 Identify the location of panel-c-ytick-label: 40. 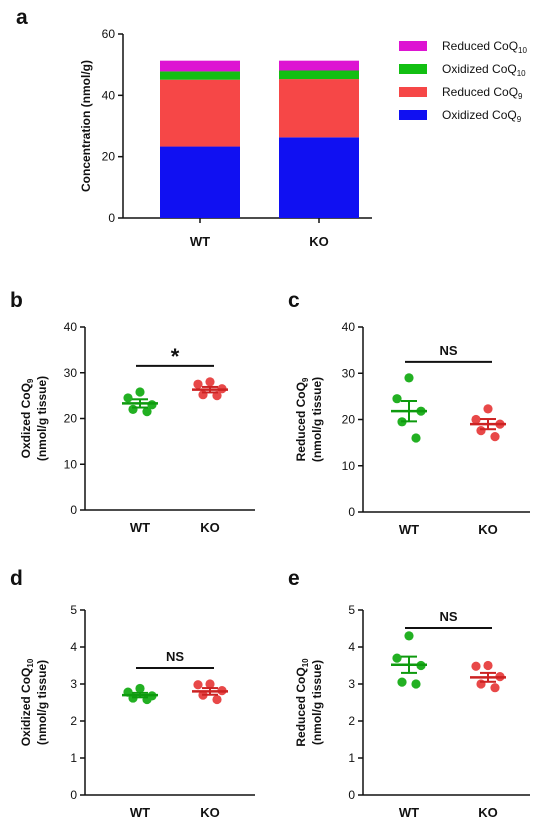
(349, 327).